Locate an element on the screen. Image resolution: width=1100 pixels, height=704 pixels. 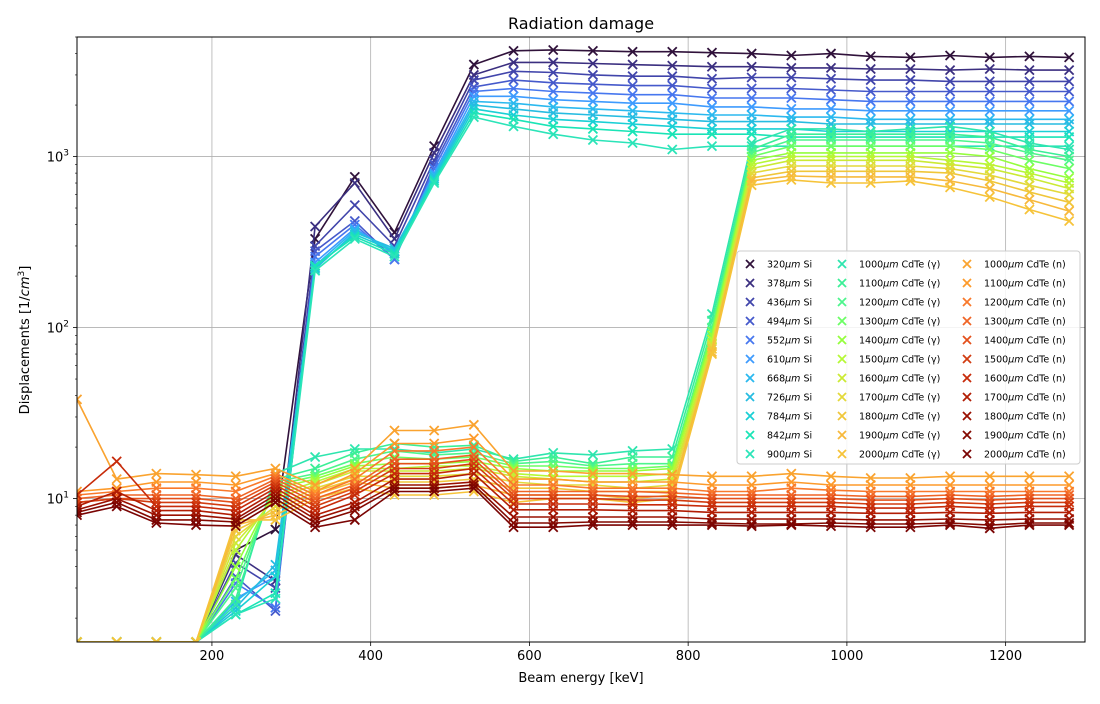
legend-label: 436μm Si is located at coordinates (789, 303).